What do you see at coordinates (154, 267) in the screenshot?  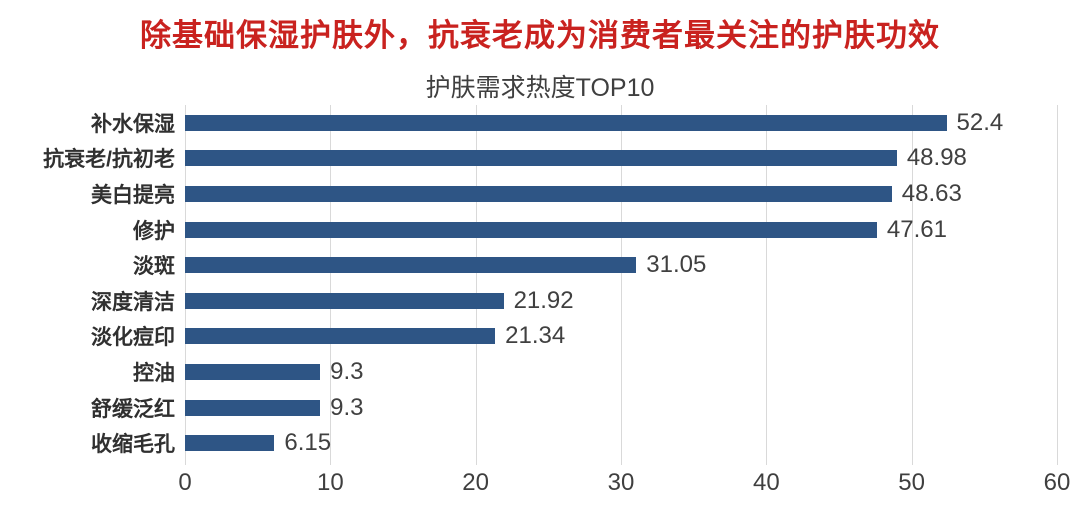 I see `category-label: 淡斑` at bounding box center [154, 267].